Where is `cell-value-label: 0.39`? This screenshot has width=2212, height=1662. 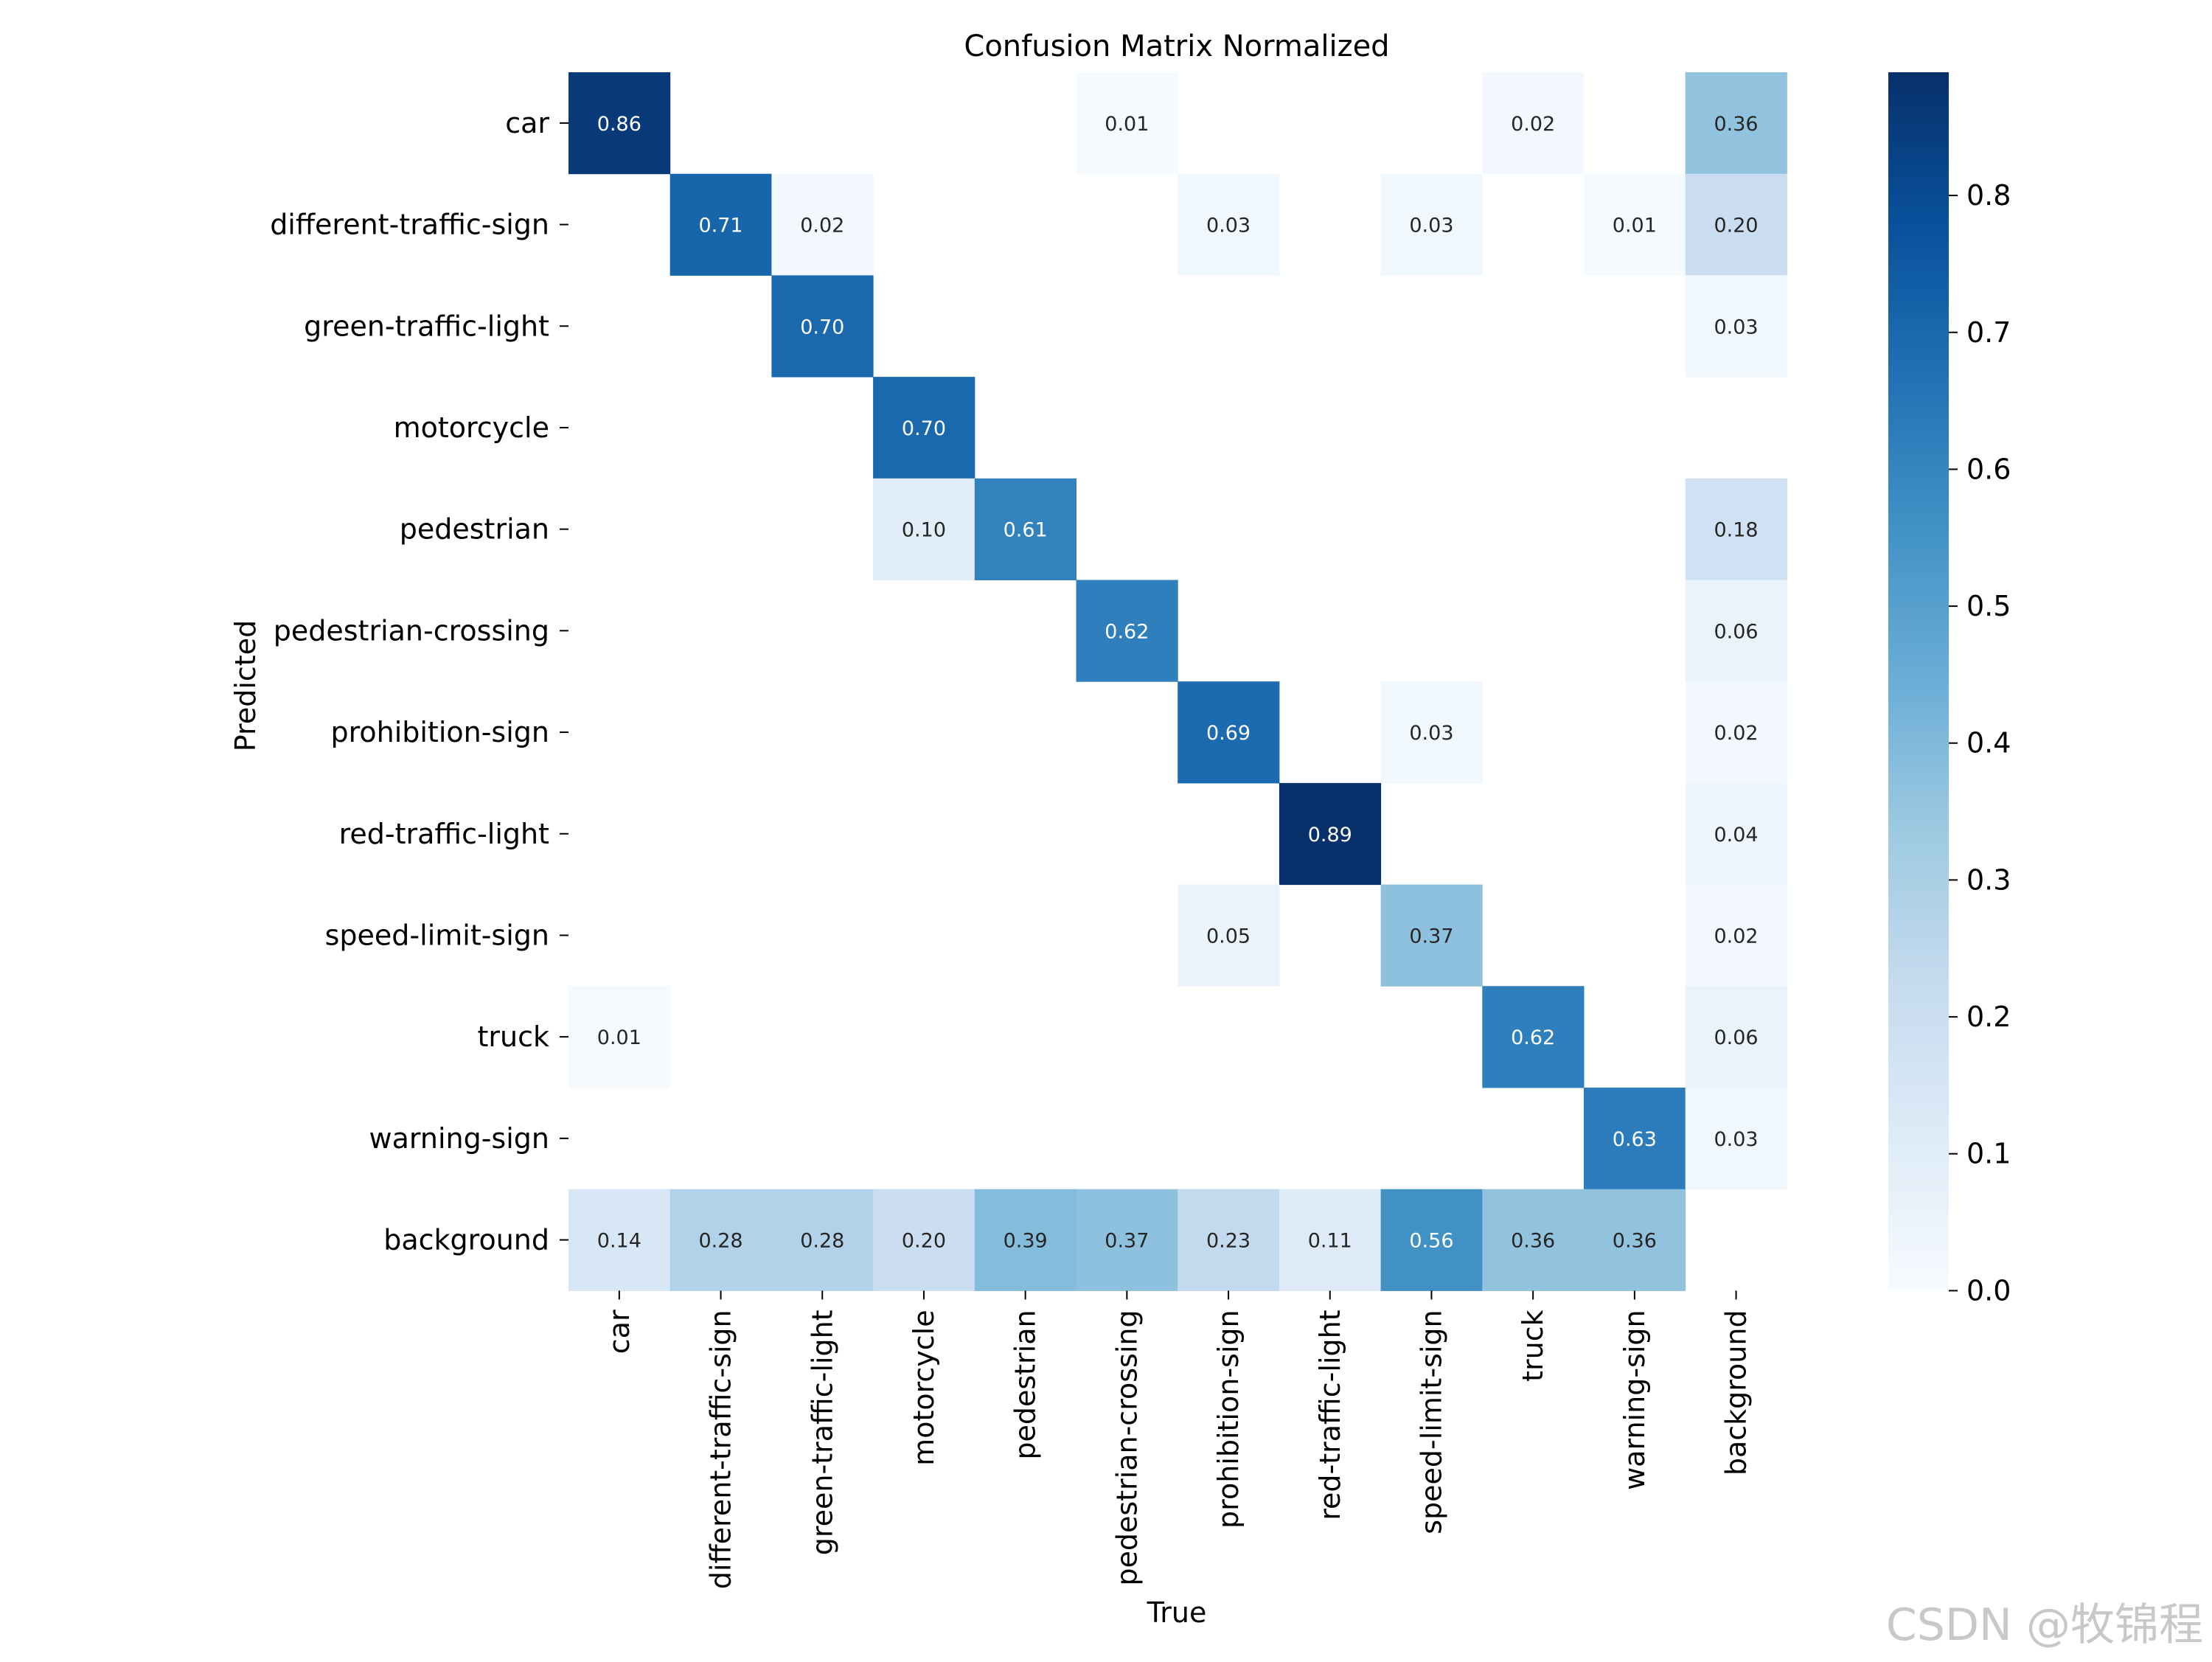 cell-value-label: 0.39 is located at coordinates (1026, 1242).